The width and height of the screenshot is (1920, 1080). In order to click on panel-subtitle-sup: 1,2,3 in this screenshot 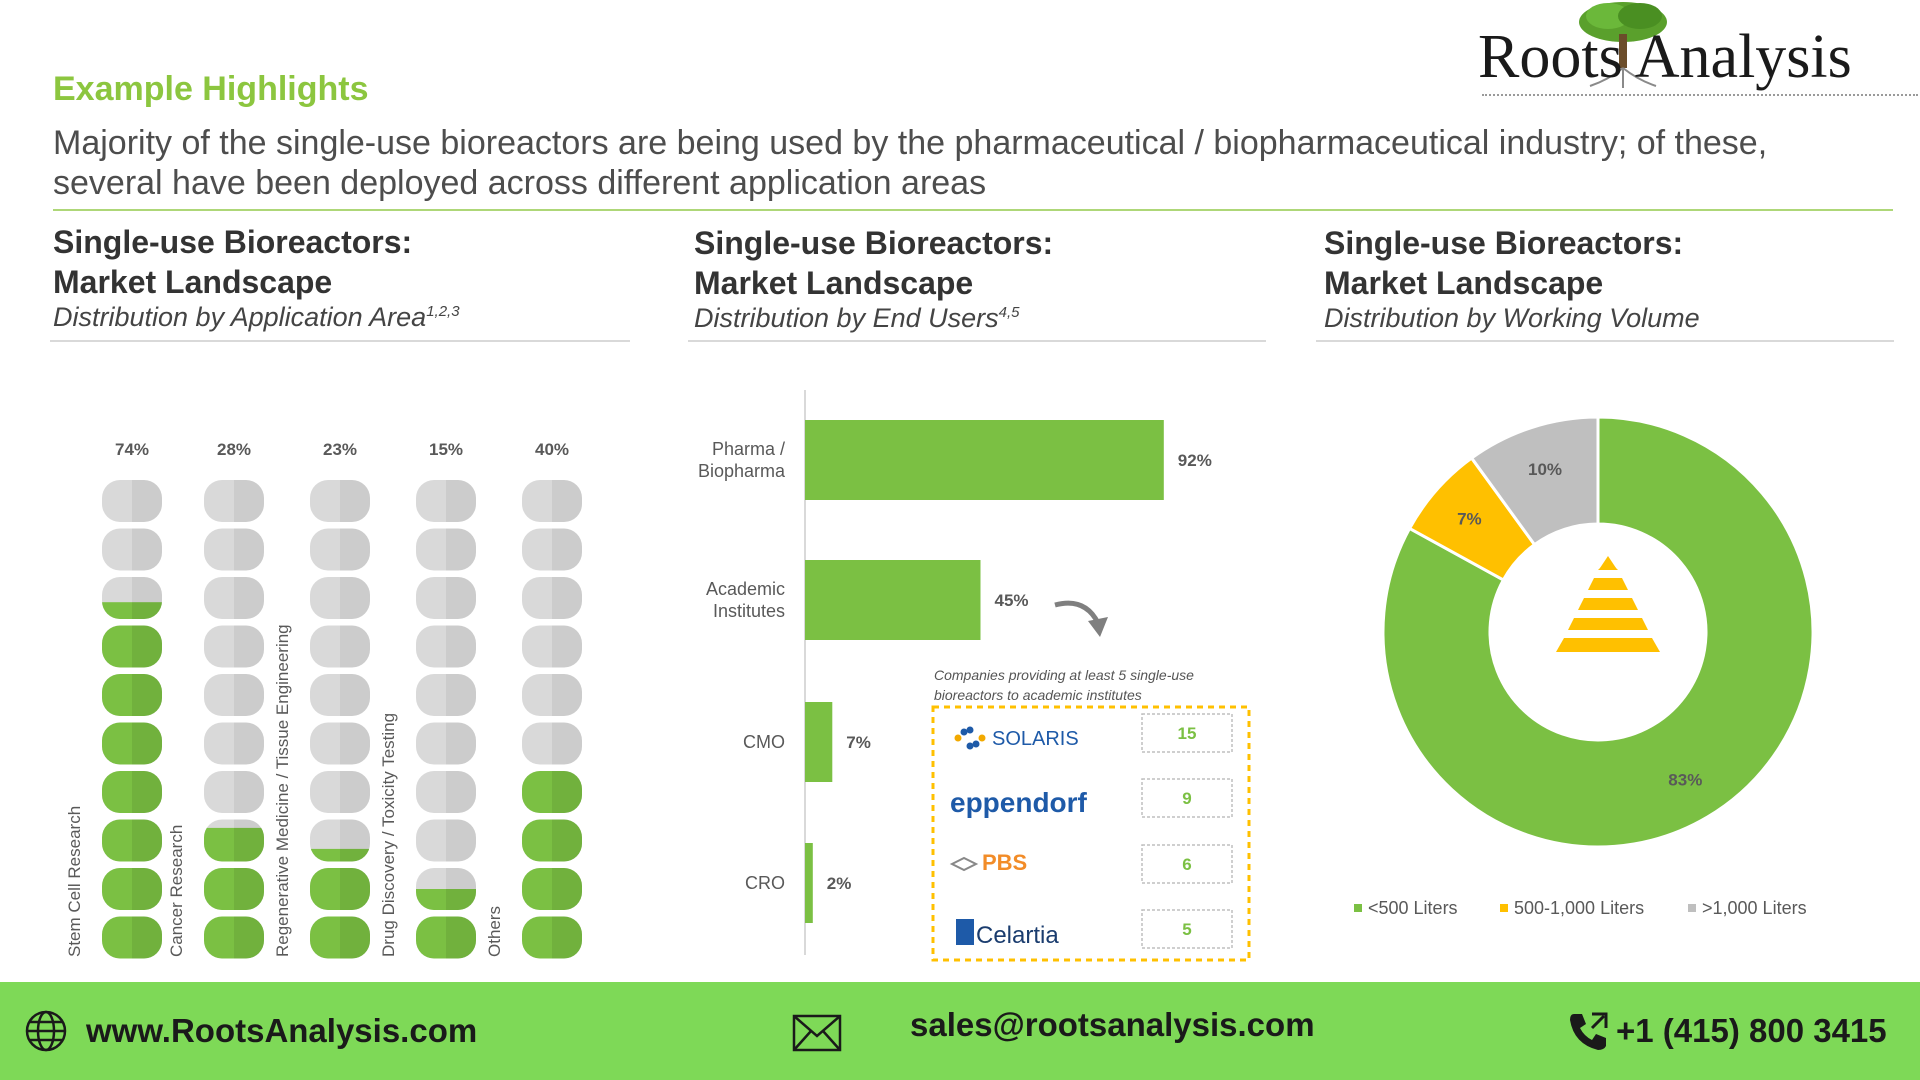, I will do `click(443, 311)`.